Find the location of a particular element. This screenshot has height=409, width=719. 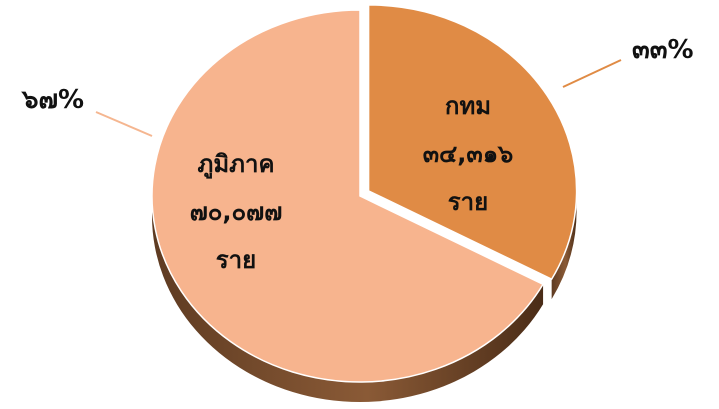

slice-unit-bangkok: ราย is located at coordinates (468, 202).